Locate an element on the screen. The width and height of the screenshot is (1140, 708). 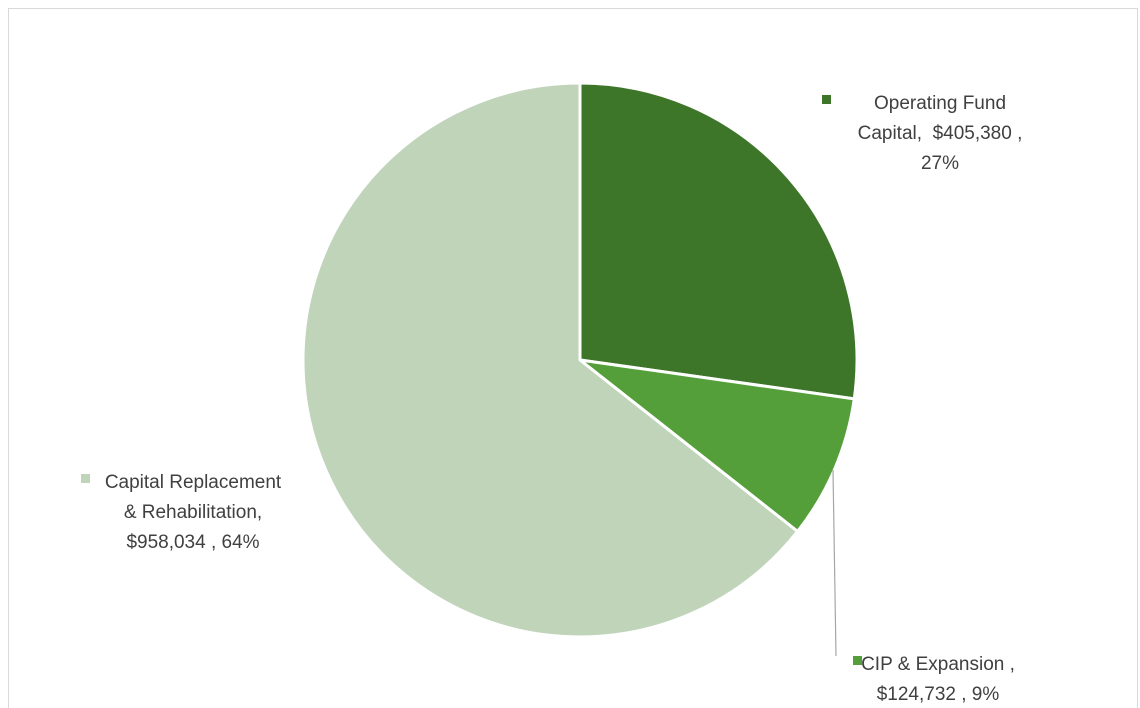
pie-slice-operating-fund-capital is located at coordinates (718, 241).